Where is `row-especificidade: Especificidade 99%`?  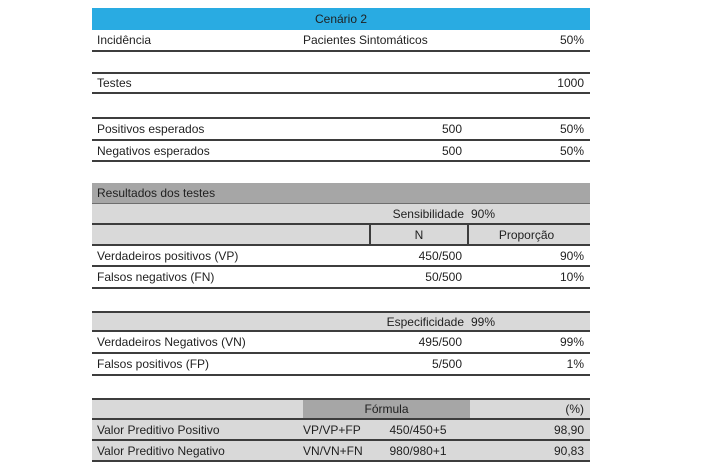 row-especificidade: Especificidade 99% is located at coordinates (341, 321).